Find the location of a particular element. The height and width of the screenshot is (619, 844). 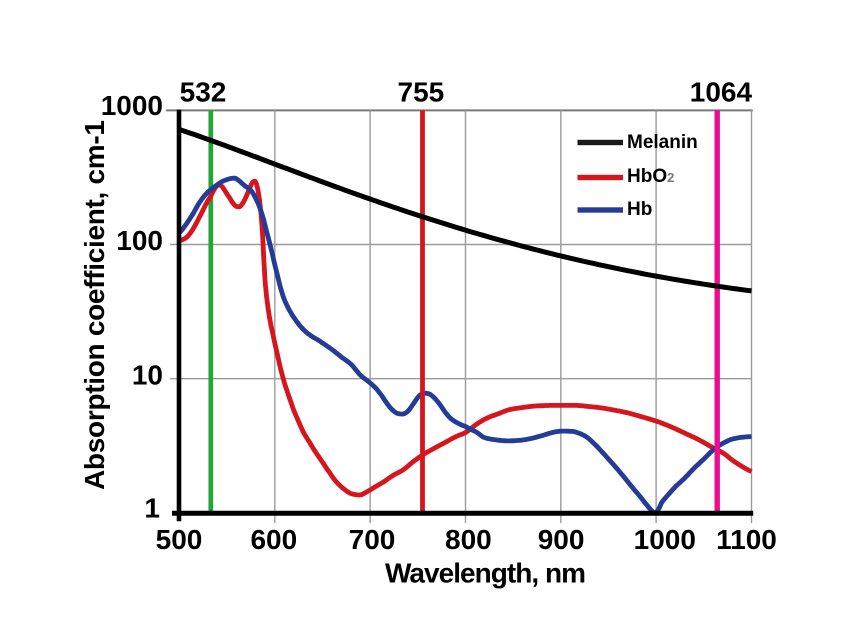

svg-text: 532 is located at coordinates (203, 92).